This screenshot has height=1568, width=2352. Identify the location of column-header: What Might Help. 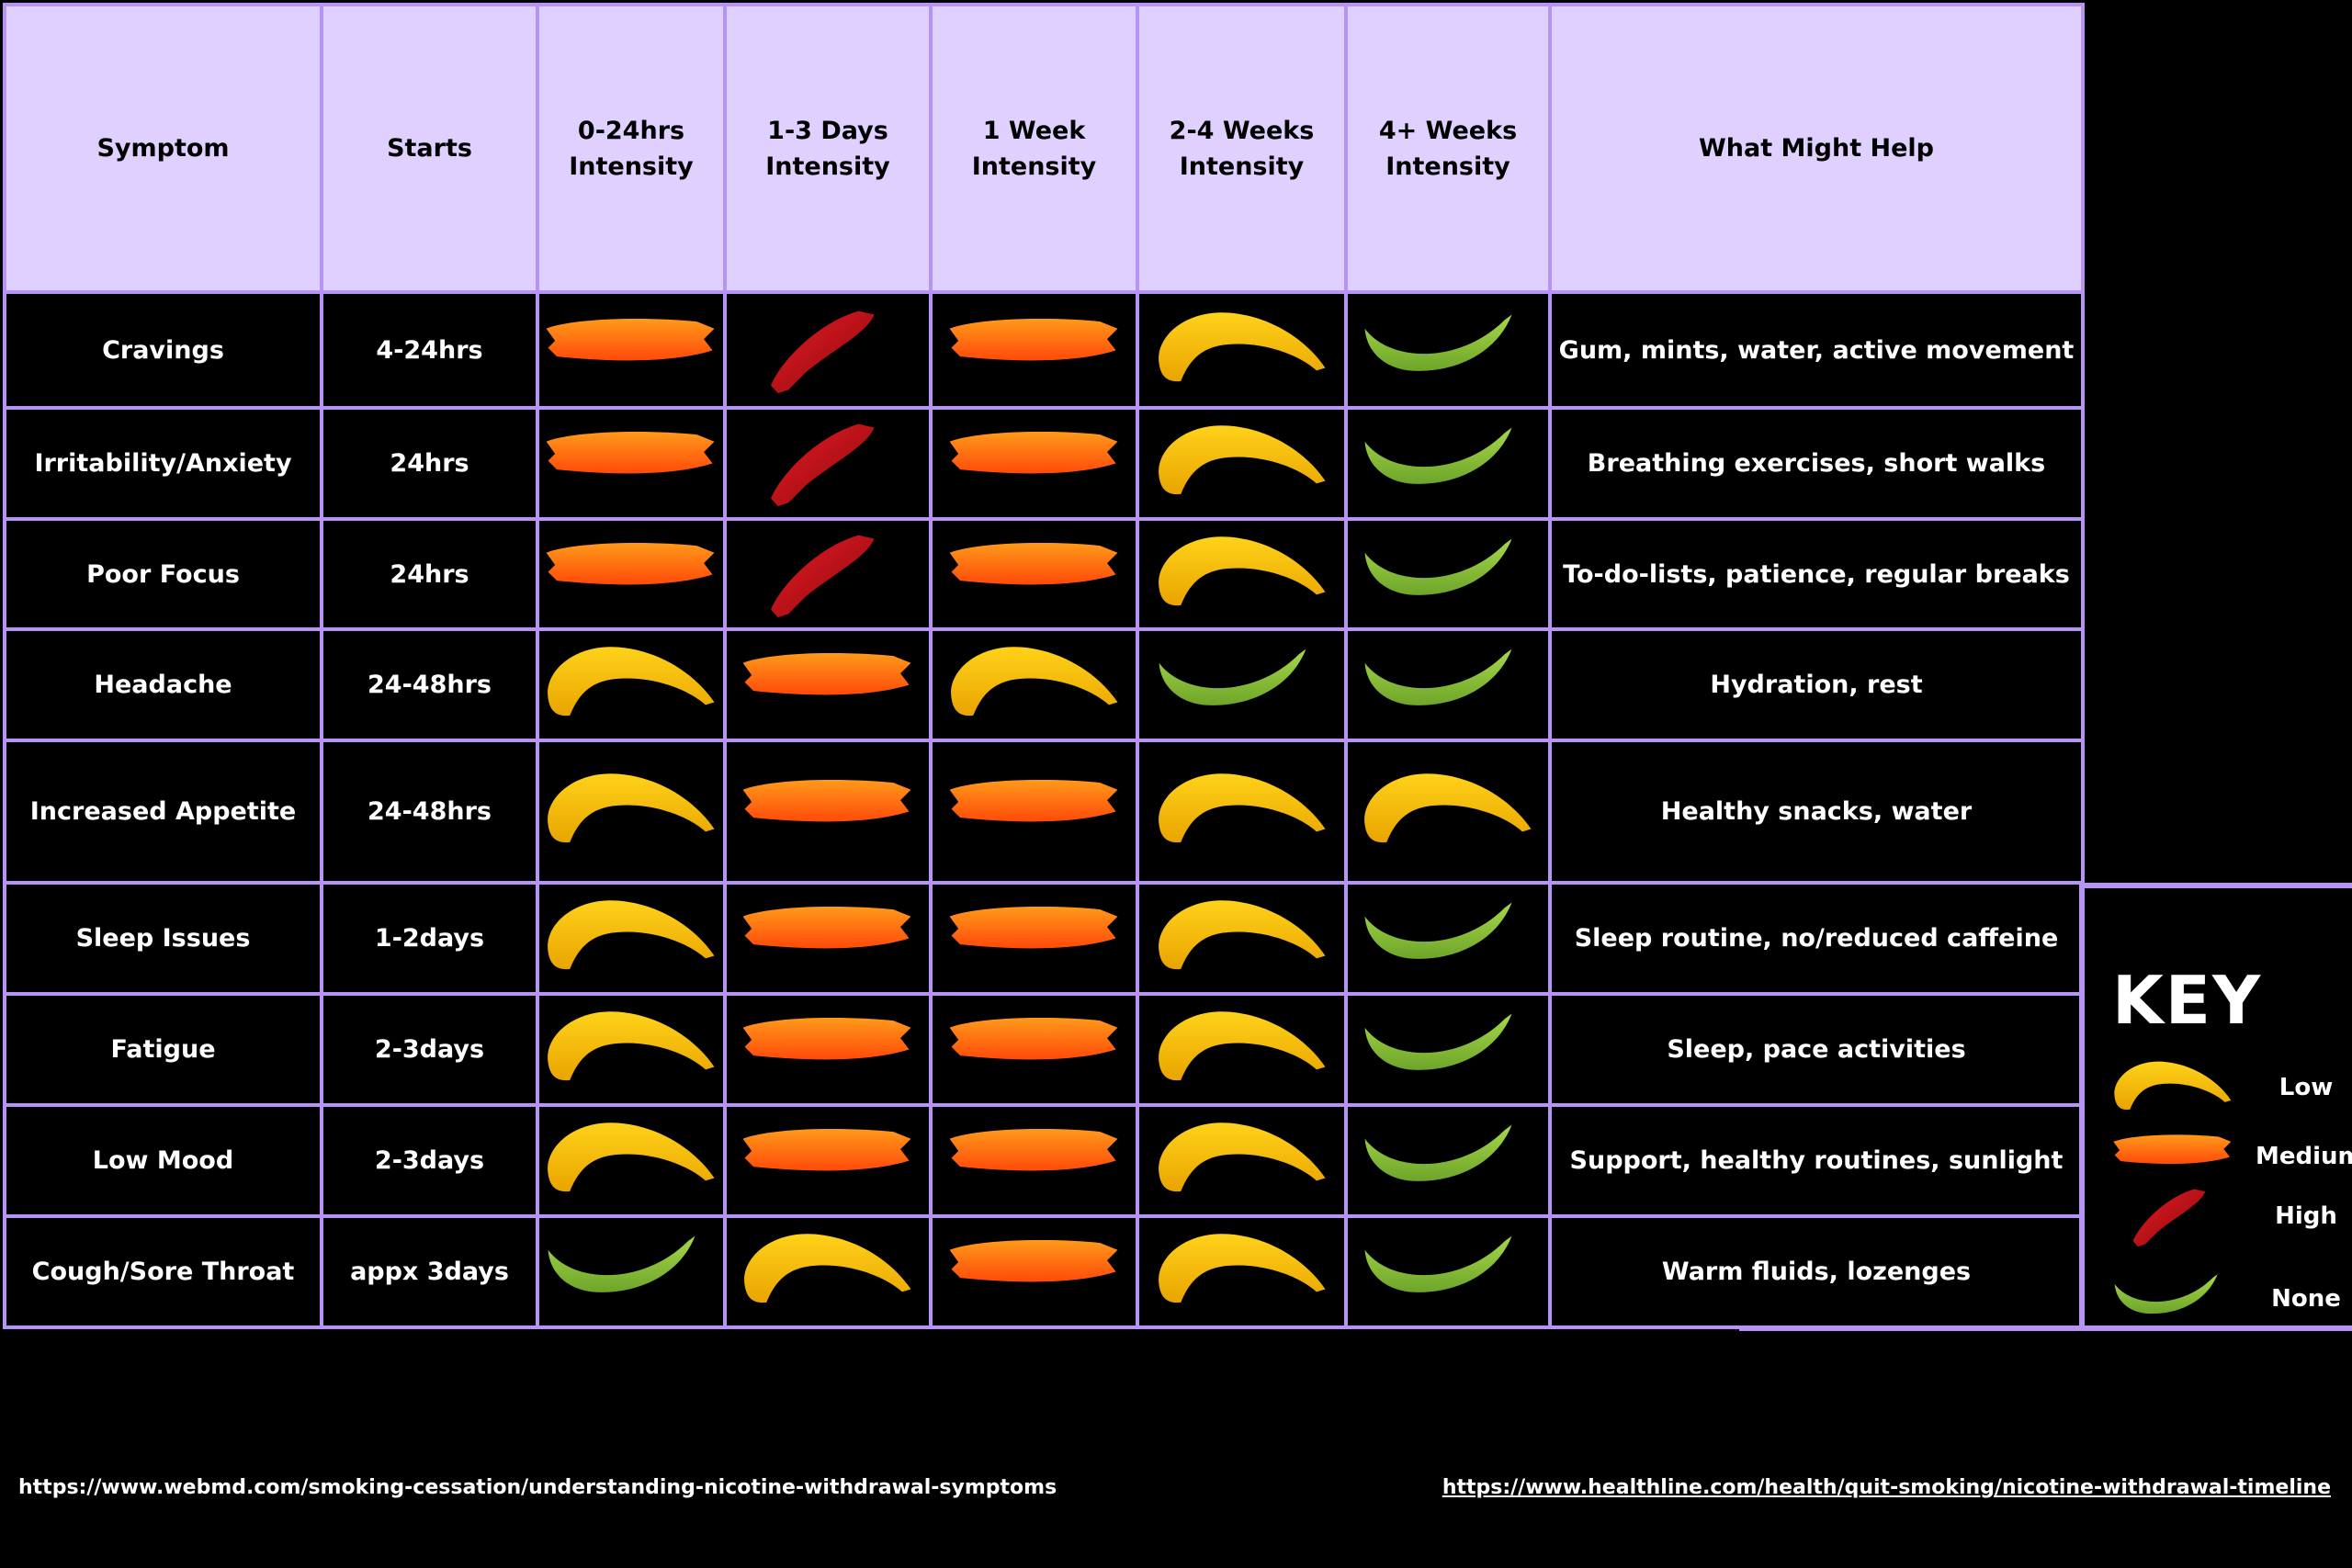
(1816, 148).